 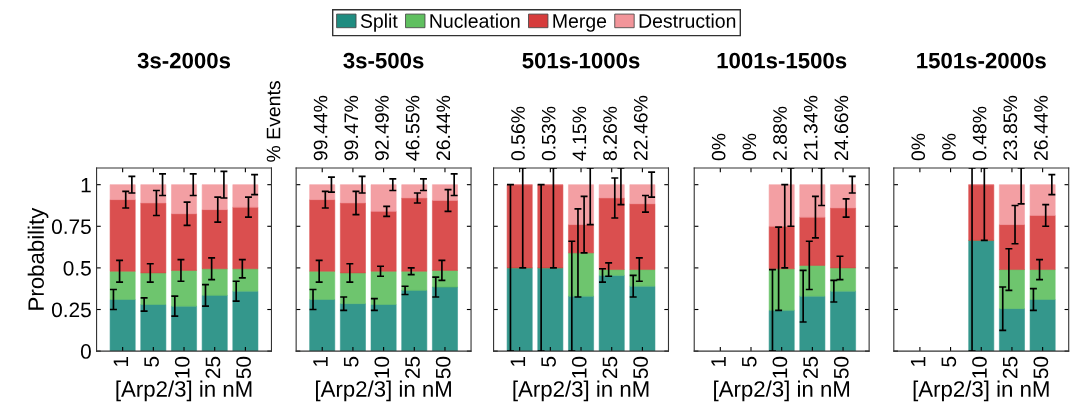 What do you see at coordinates (580, 23) in the screenshot?
I see `legend-label: Merge` at bounding box center [580, 23].